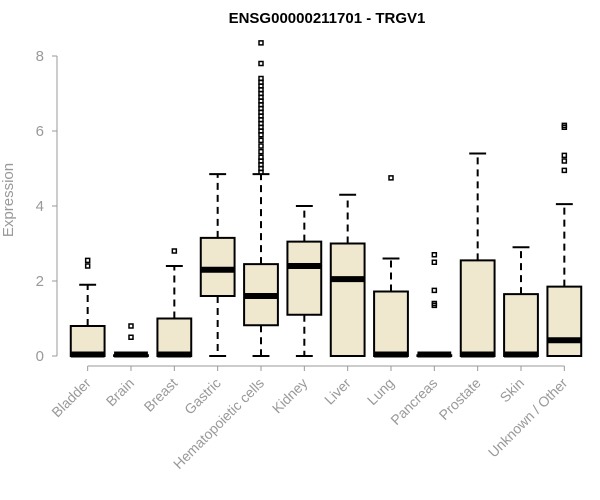 This screenshot has width=600, height=500. I want to click on box-liver, so click(347, 275).